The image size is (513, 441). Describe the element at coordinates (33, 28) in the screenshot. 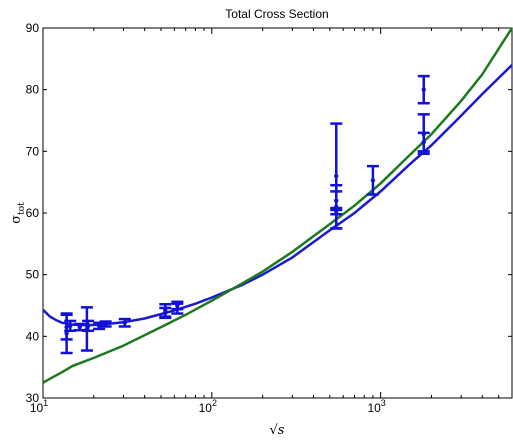

I see `y-tick-label: 90` at that location.